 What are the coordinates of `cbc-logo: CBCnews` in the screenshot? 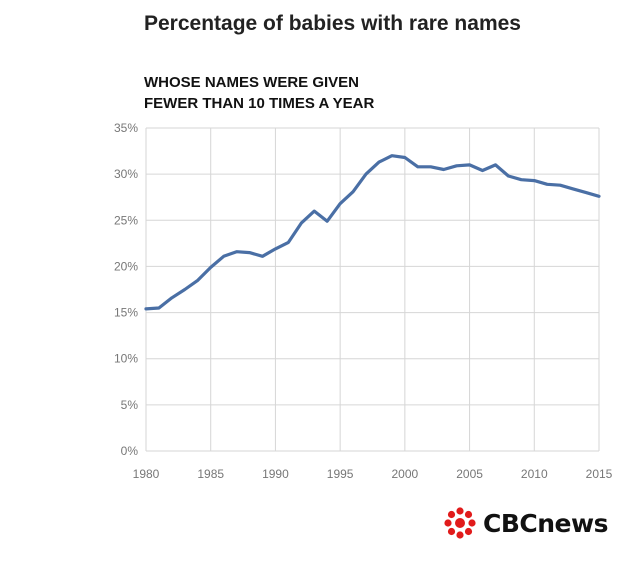 It's located at (525, 523).